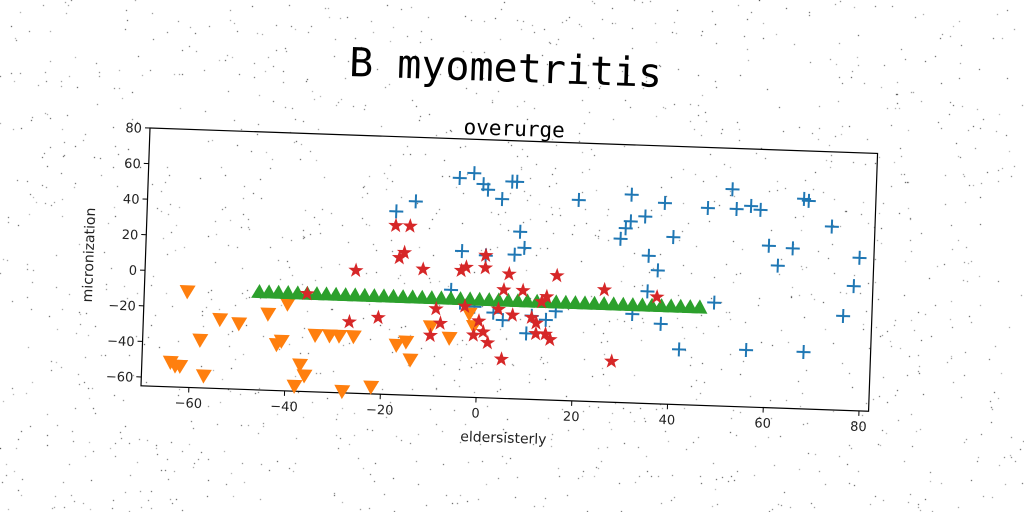  I want to click on x-tick-label: 80, so click(858, 428).